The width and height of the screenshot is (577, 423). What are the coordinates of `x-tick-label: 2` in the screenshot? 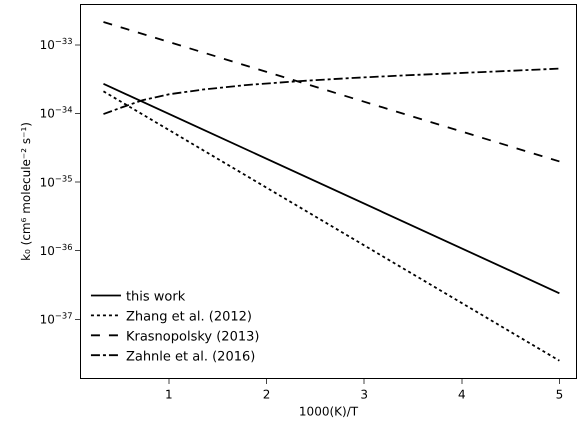 It's located at (266, 394).